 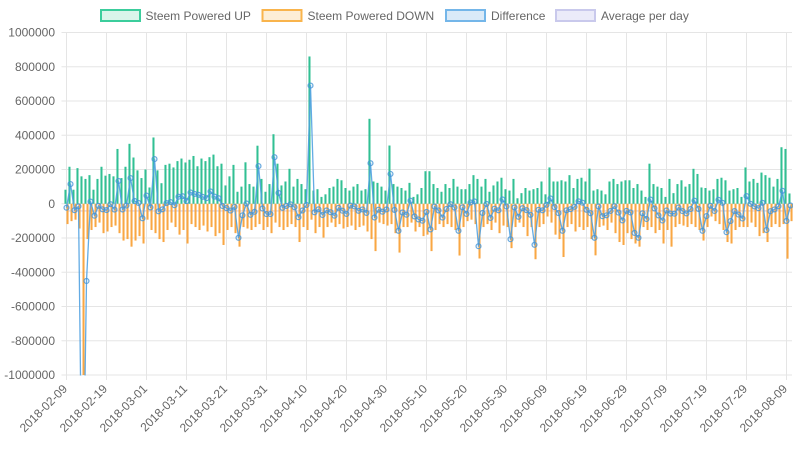 What do you see at coordinates (35, 101) in the screenshot?
I see `svg-text: 600000` at bounding box center [35, 101].